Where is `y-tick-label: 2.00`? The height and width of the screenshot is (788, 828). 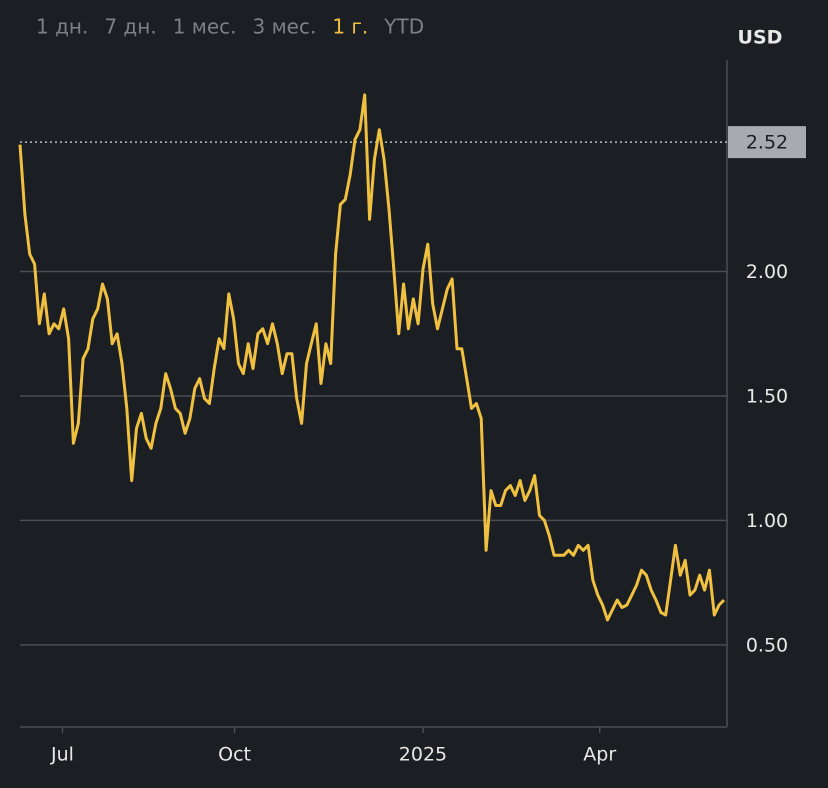 y-tick-label: 2.00 is located at coordinates (767, 272).